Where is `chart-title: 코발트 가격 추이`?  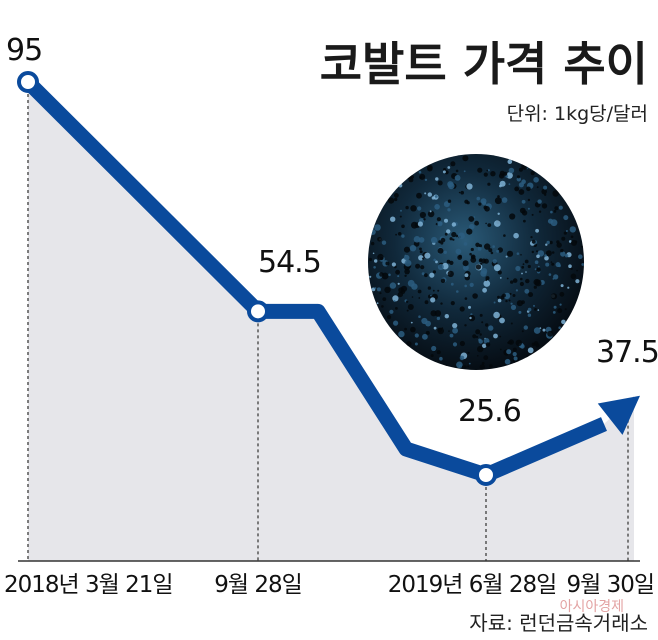
chart-title: 코발트 가격 추이 is located at coordinates (484, 64).